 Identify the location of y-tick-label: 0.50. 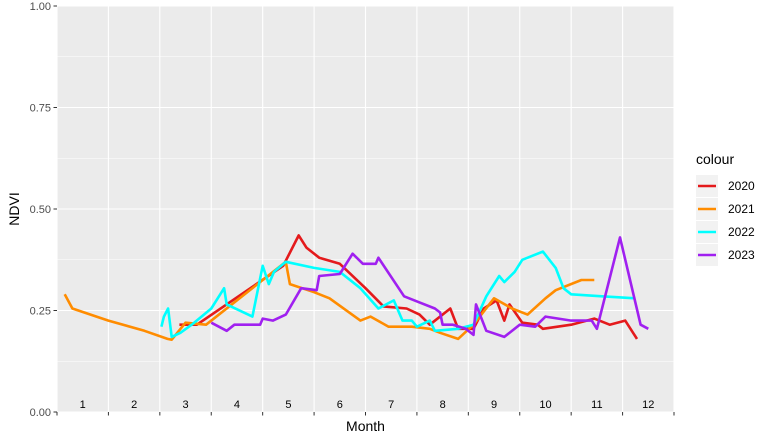
(40, 210).